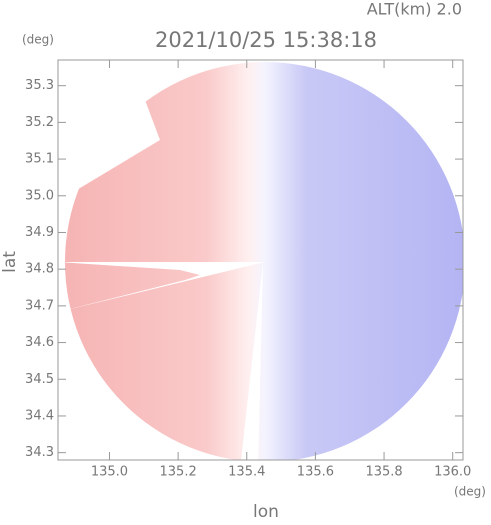 The image size is (491, 525). I want to click on y-tick-label: 35.3, so click(39, 85).